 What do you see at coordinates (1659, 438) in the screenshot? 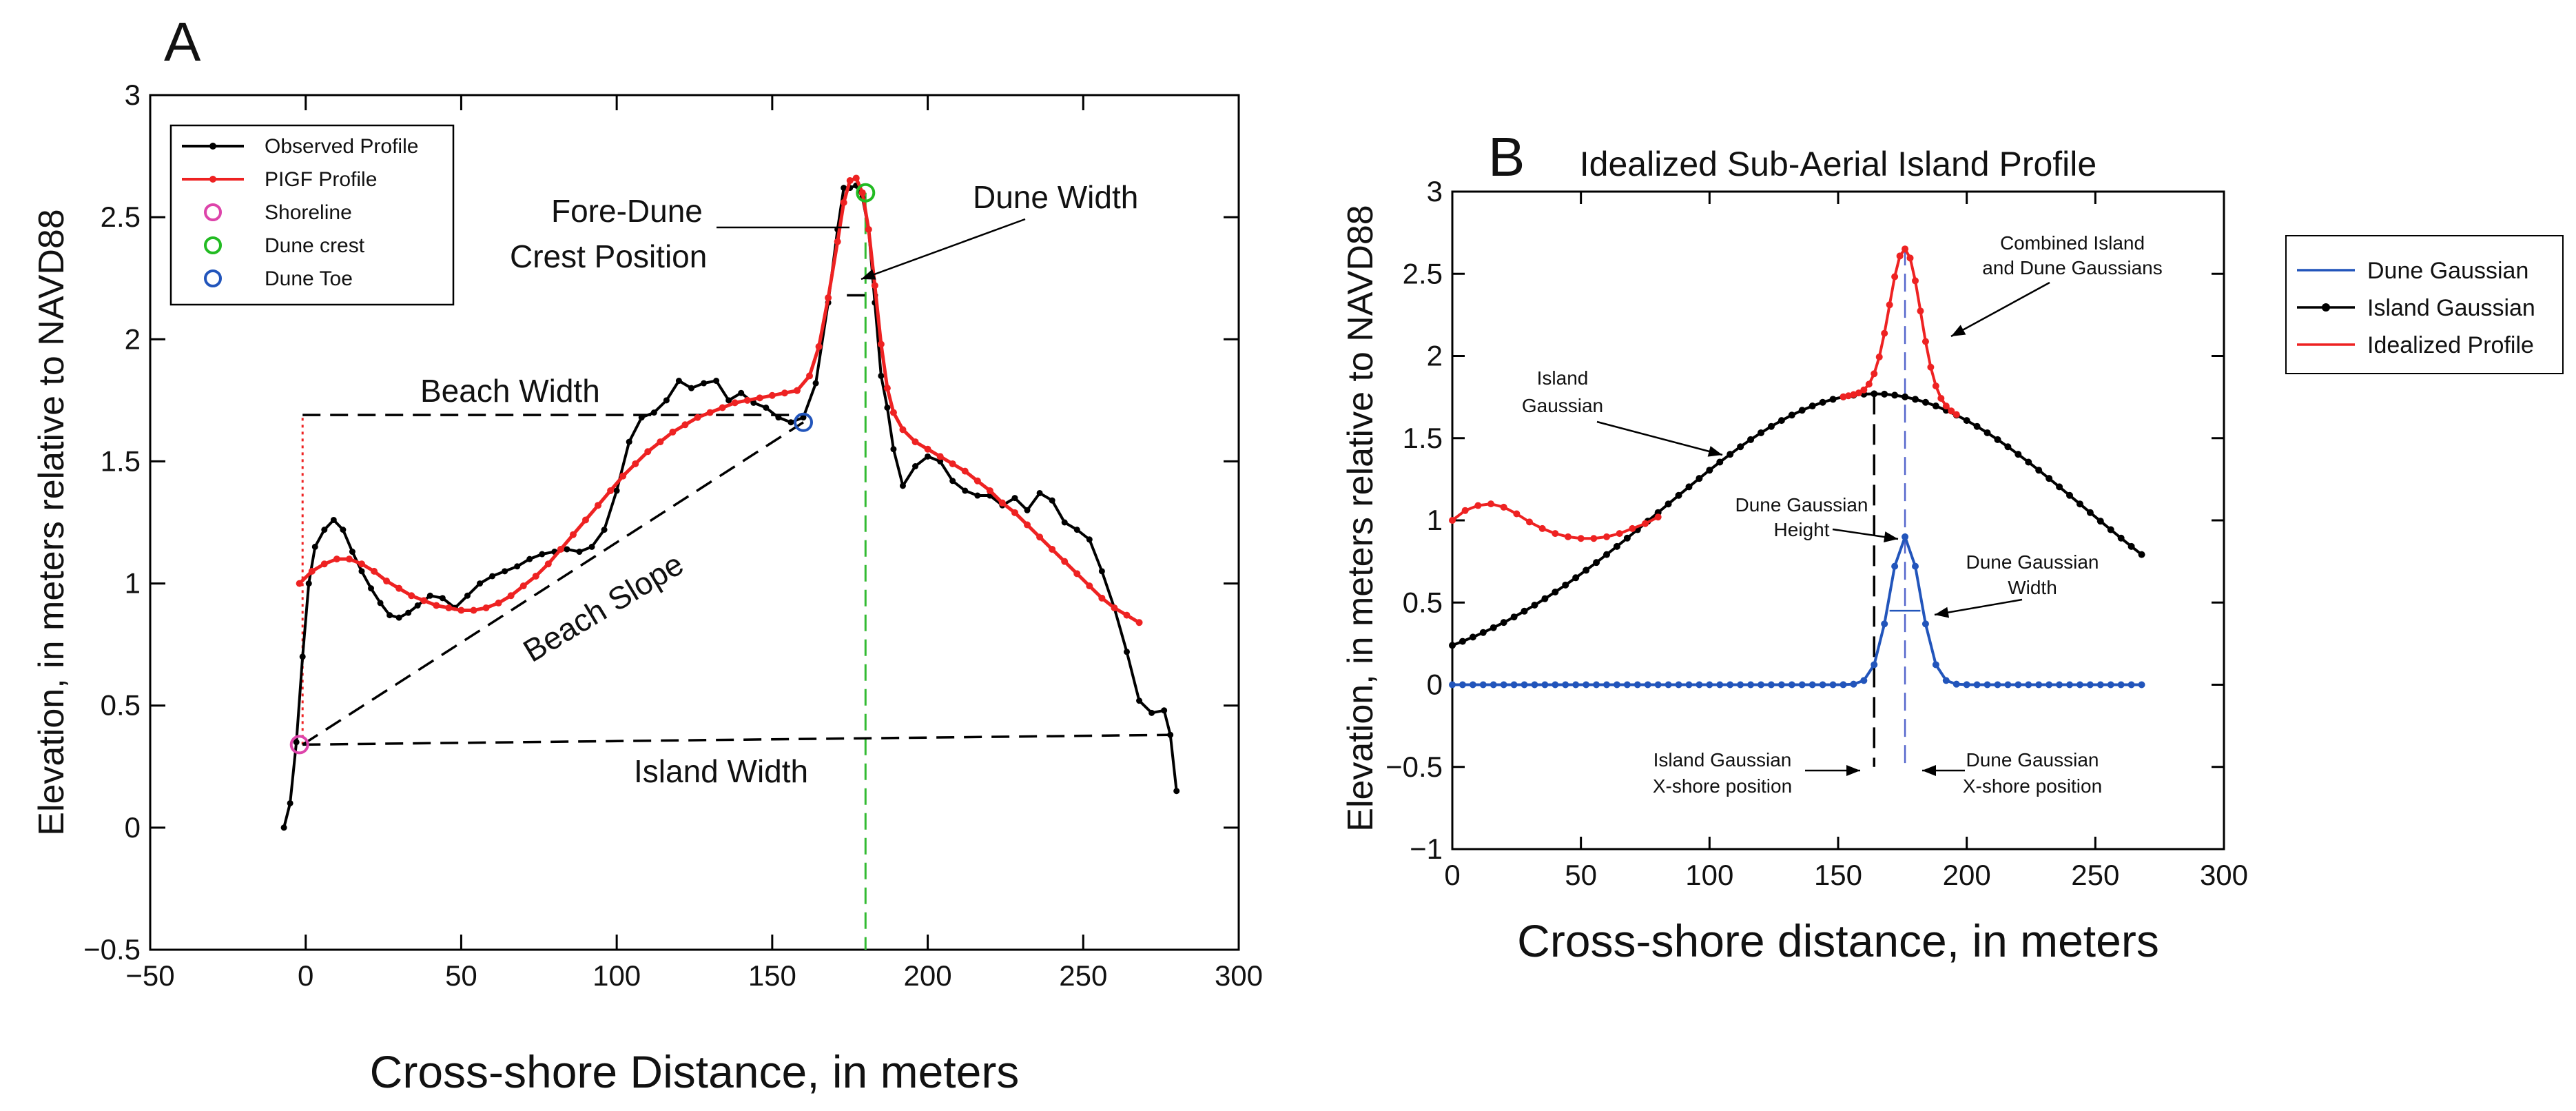
I see `annotation-island-arrow` at bounding box center [1659, 438].